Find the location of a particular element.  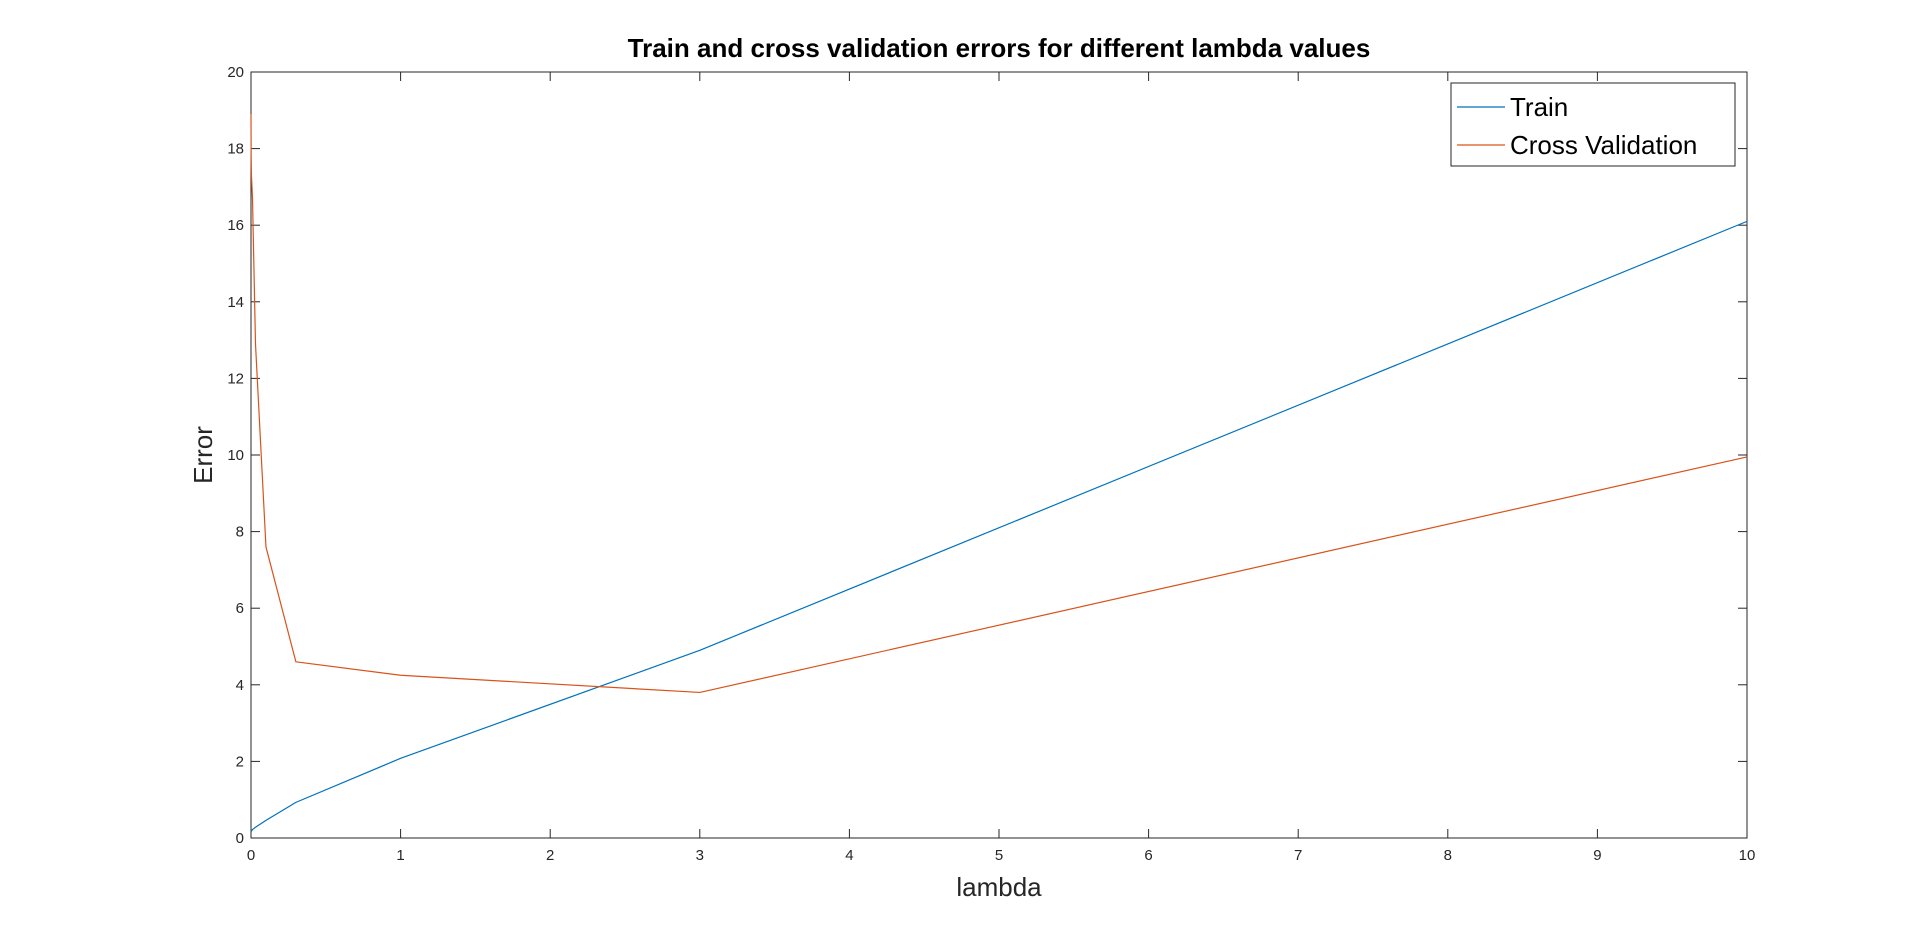

x-tick-label: 10 is located at coordinates (1747, 855).